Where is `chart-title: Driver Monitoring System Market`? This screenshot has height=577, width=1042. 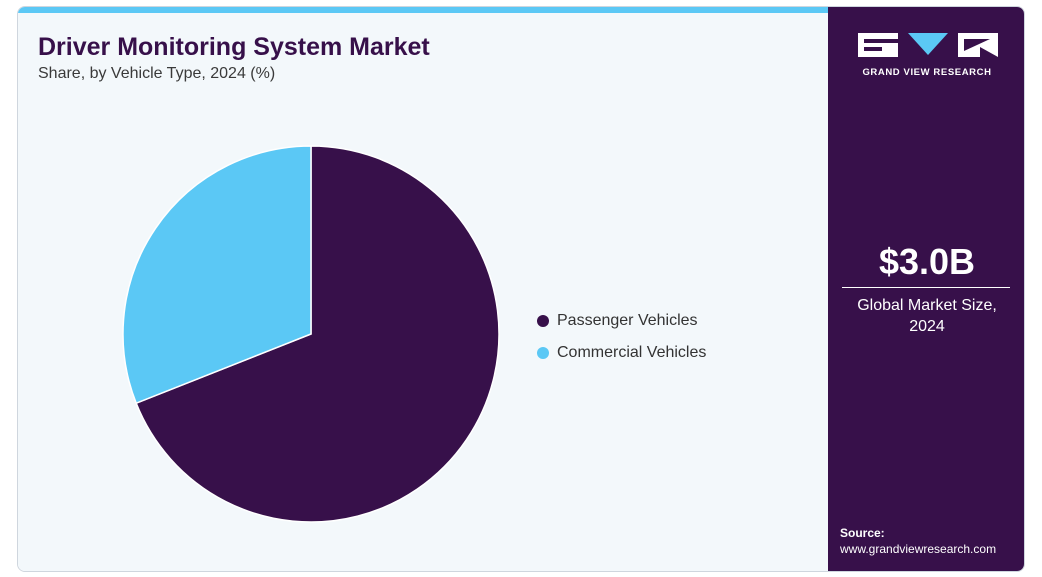 chart-title: Driver Monitoring System Market is located at coordinates (234, 47).